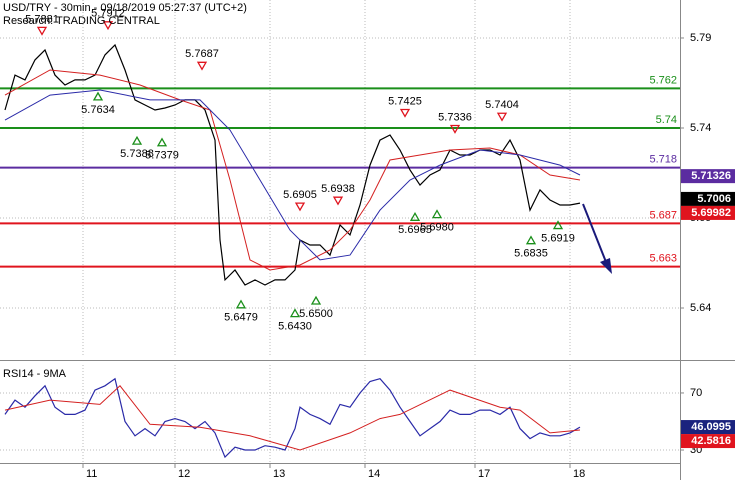 Image resolution: width=735 pixels, height=480 pixels. What do you see at coordinates (663, 160) in the screenshot?
I see `level-label: 5.718` at bounding box center [663, 160].